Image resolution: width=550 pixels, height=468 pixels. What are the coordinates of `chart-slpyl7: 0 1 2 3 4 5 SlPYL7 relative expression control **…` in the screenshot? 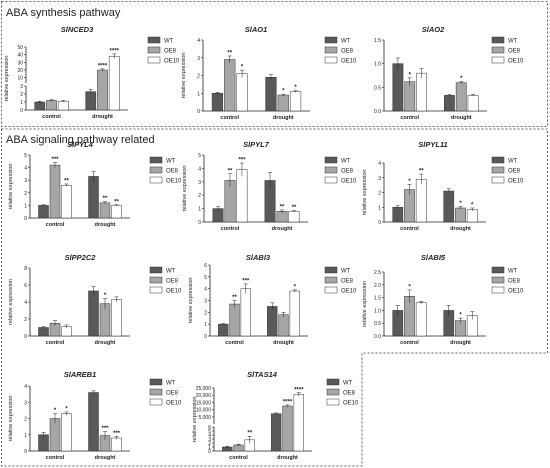 It's located at (269, 186).